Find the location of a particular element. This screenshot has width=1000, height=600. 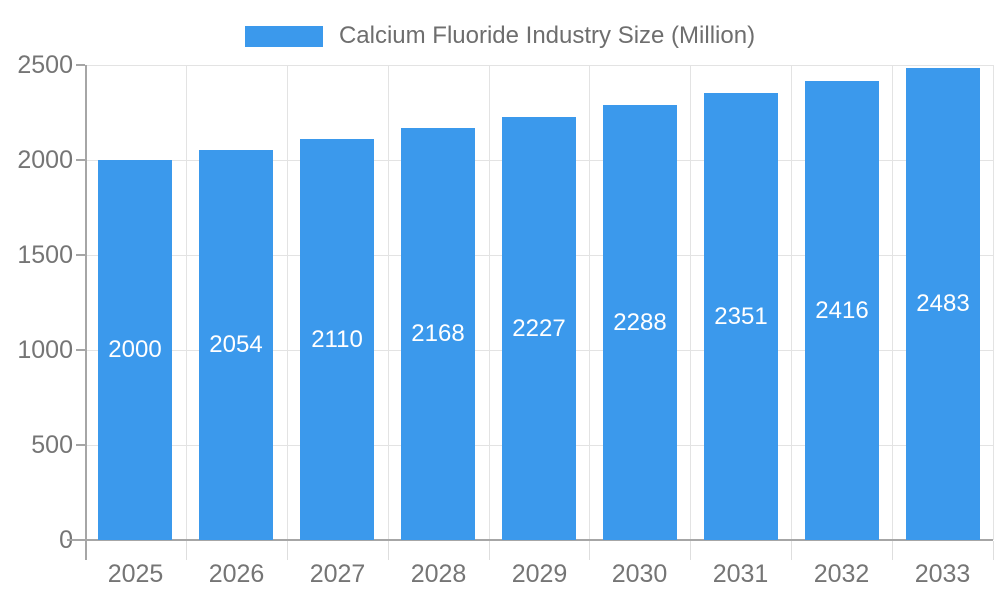

x-tick-label: 2032 is located at coordinates (841, 574).